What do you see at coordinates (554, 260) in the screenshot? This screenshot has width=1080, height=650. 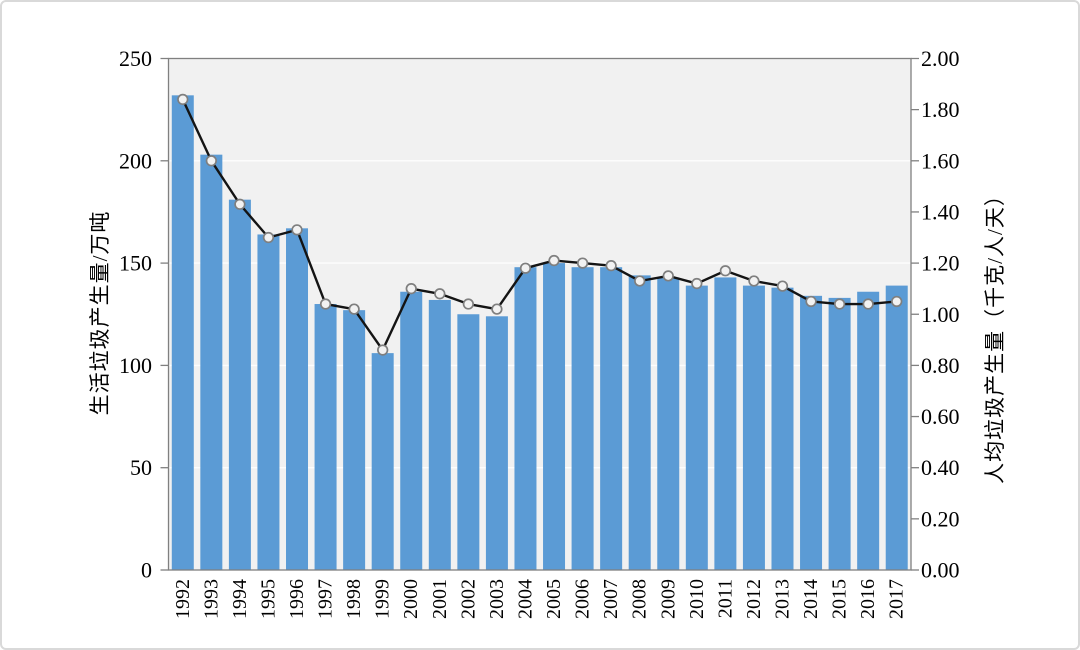 I see `marker-2005` at bounding box center [554, 260].